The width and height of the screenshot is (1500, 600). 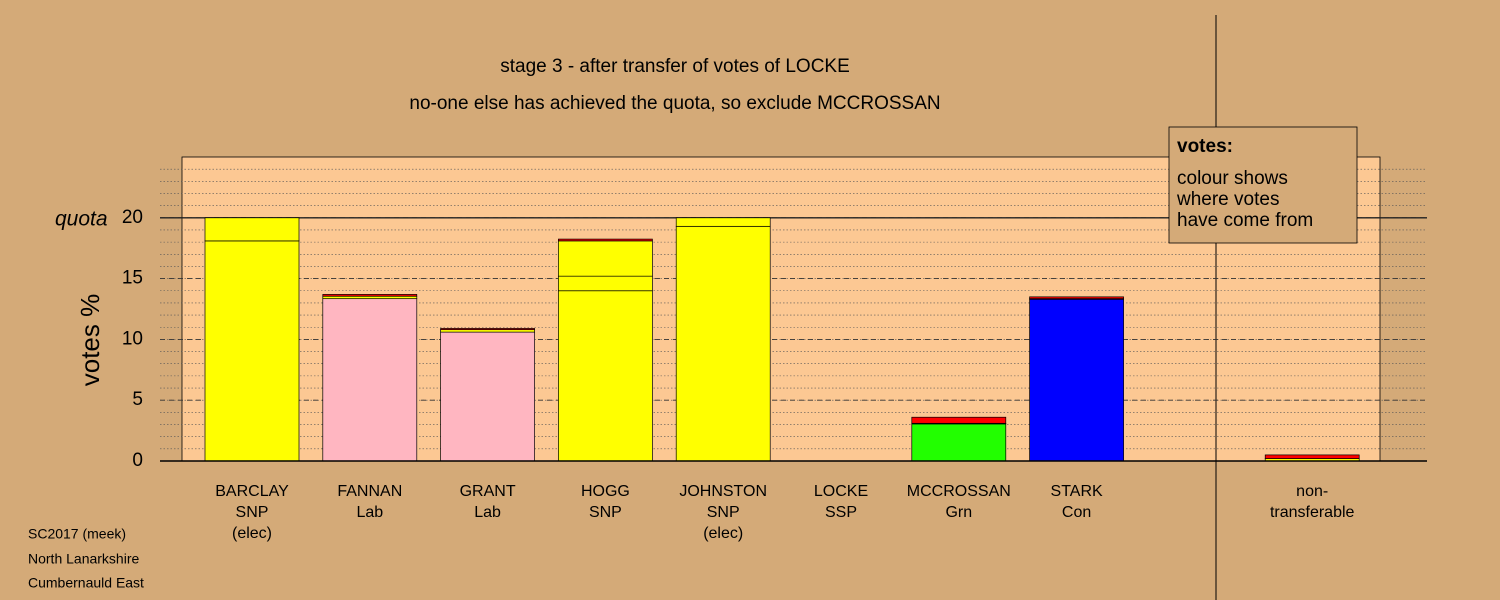 I want to click on legend-box, so click(x=1263, y=185).